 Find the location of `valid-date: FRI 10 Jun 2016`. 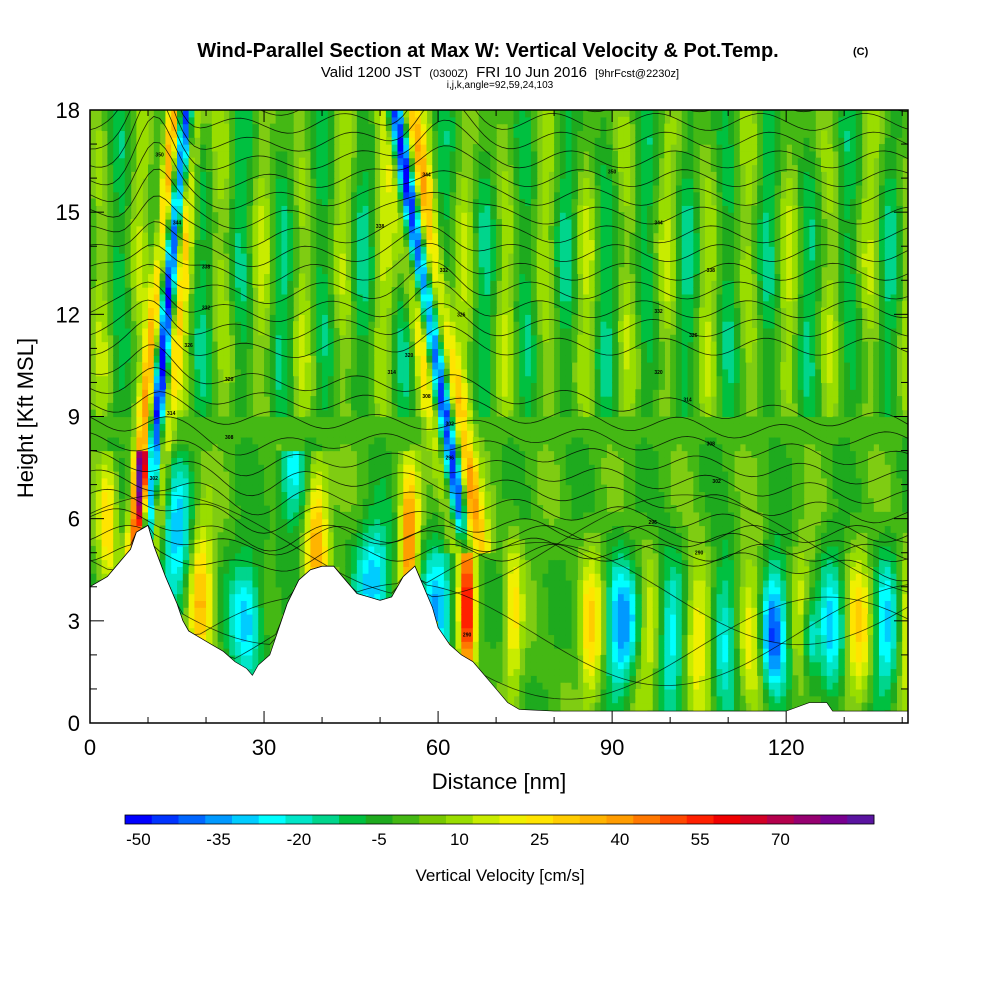

valid-date: FRI 10 Jun 2016 is located at coordinates (531, 72).